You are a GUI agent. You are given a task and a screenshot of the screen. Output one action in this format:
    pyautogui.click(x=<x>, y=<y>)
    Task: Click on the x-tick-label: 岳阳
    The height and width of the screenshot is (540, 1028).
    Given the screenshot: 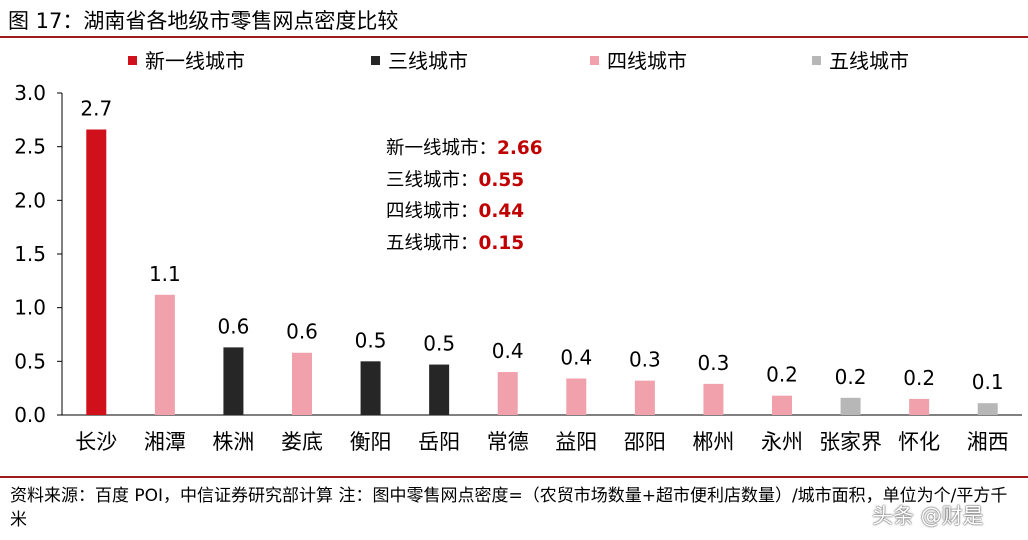 What is the action you would take?
    pyautogui.click(x=439, y=442)
    